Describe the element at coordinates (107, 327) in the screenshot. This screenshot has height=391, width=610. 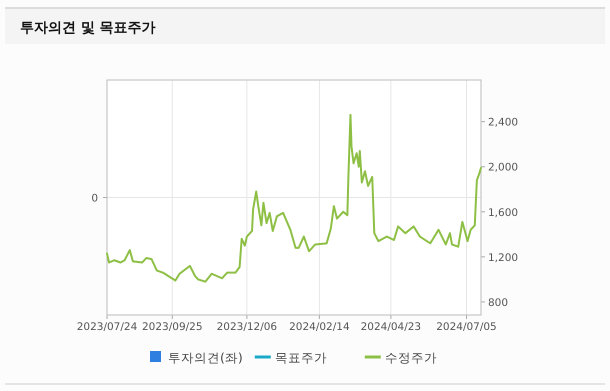
I see `x-tick-label: 2023/07/24` at that location.